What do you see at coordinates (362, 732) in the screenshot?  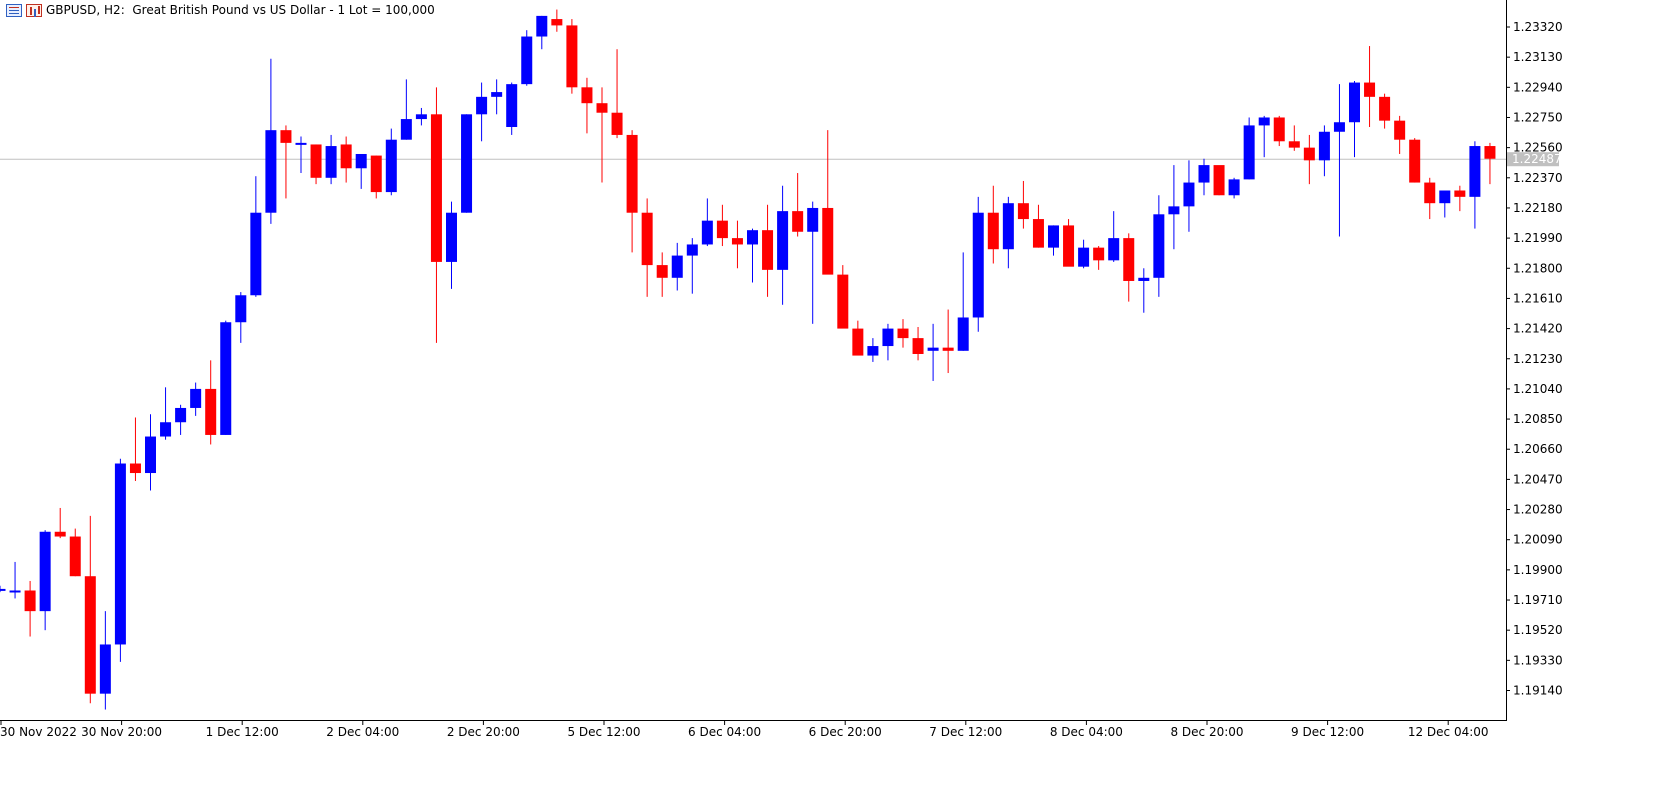 I see `time-tick-label: 2 Dec 04:00` at bounding box center [362, 732].